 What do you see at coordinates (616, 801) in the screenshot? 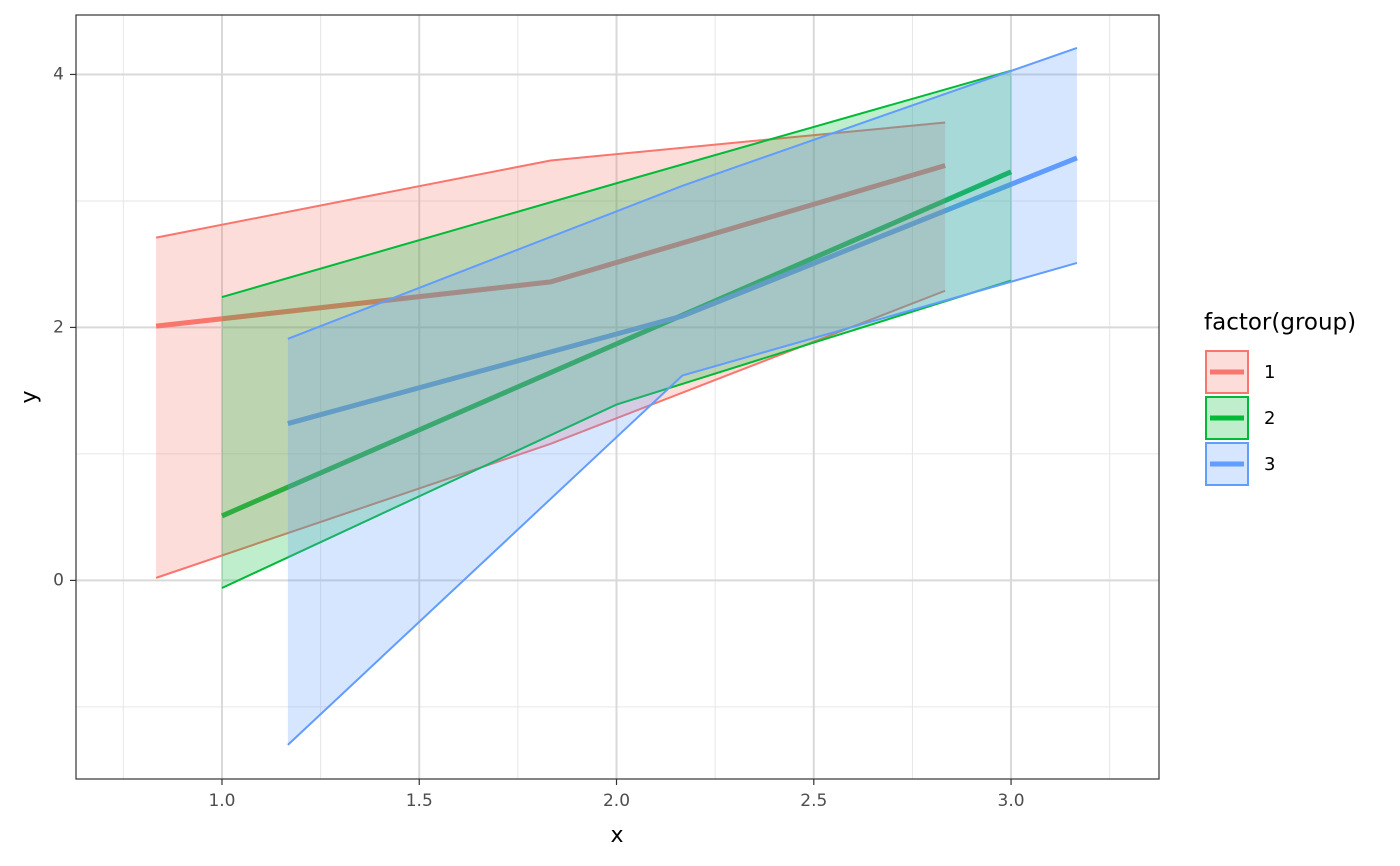
I see `x-tick-label: 2.0` at bounding box center [616, 801].